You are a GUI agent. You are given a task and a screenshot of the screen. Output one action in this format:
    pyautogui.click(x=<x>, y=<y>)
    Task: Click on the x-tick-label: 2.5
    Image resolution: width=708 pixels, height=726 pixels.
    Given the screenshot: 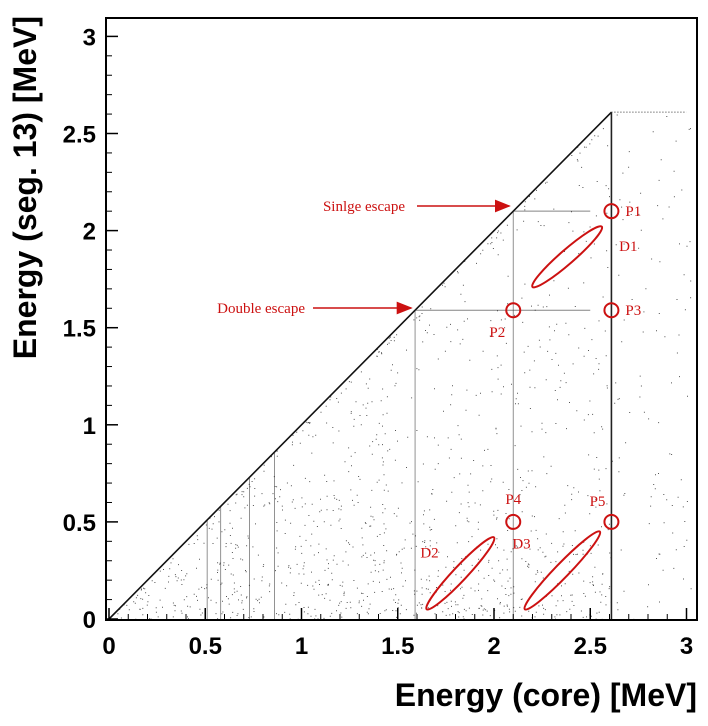 What is the action you would take?
    pyautogui.click(x=590, y=646)
    